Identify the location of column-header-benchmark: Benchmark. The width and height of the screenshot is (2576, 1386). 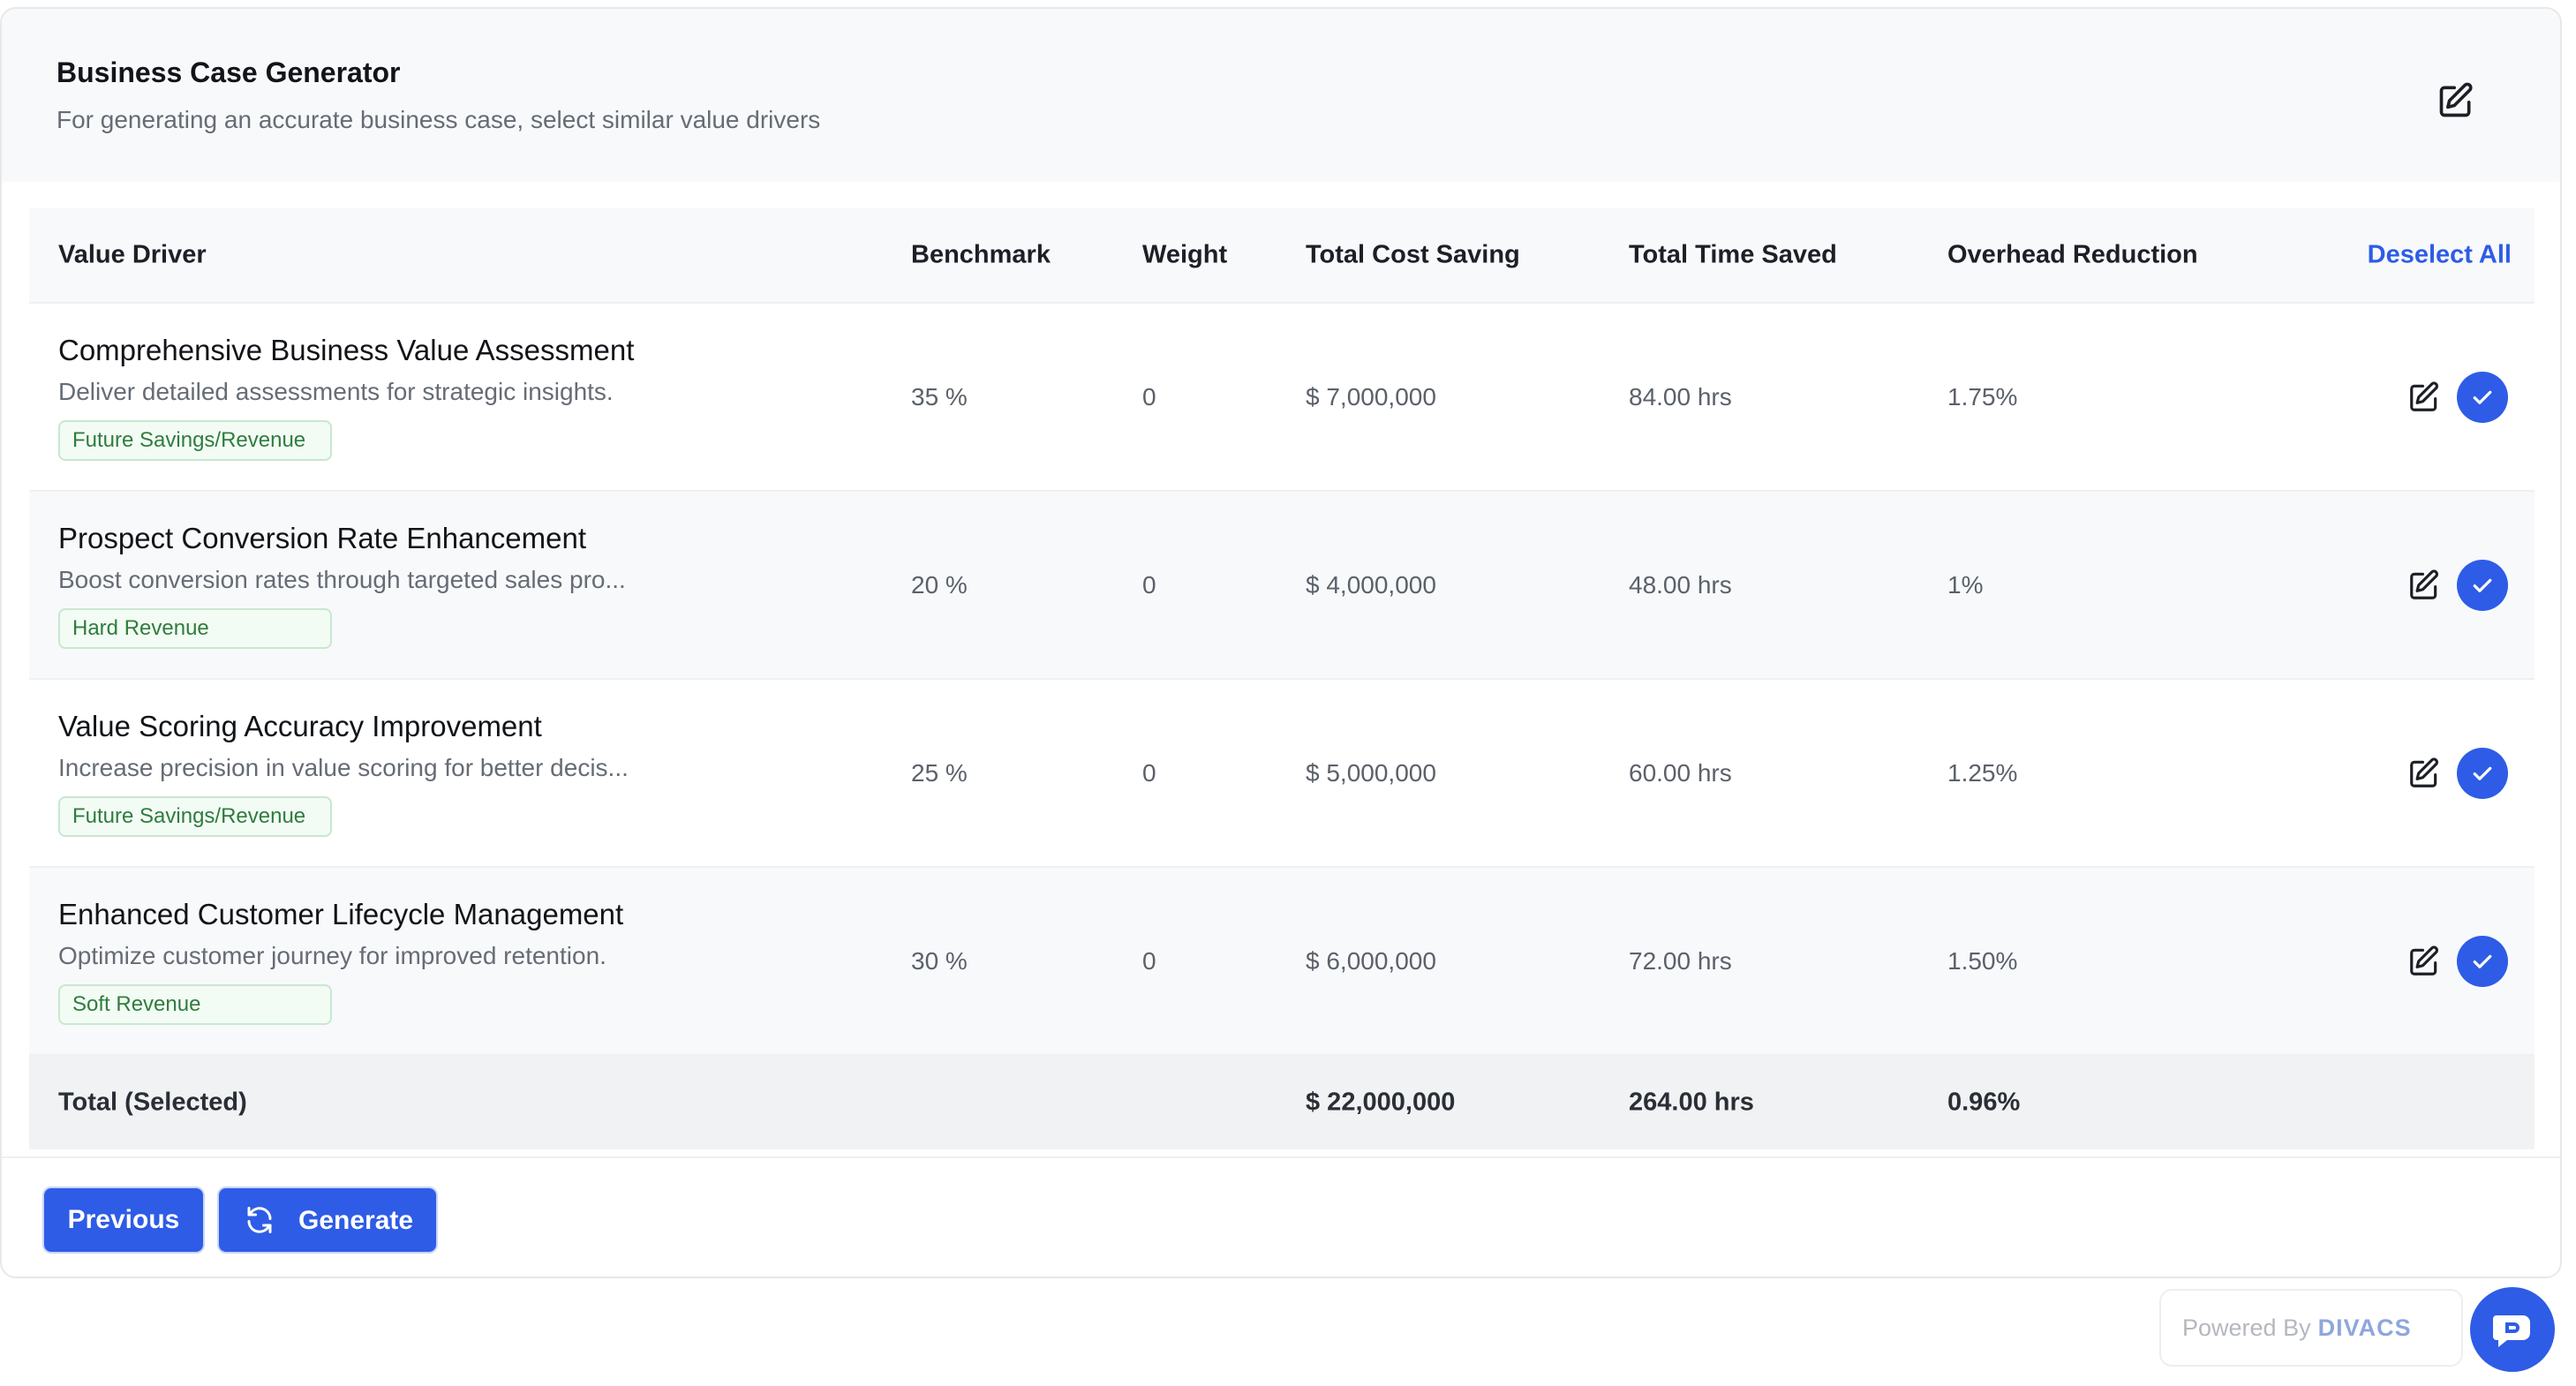
(981, 254).